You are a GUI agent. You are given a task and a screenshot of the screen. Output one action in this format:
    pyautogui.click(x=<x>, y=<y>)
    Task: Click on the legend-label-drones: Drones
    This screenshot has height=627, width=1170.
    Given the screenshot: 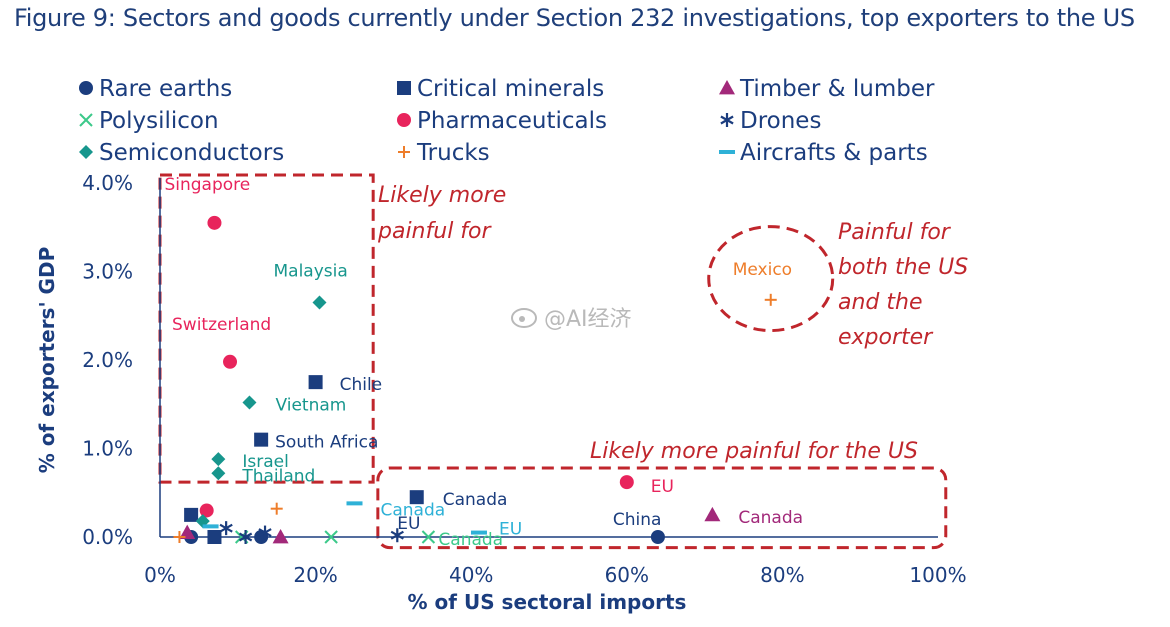 What is the action you would take?
    pyautogui.click(x=780, y=121)
    